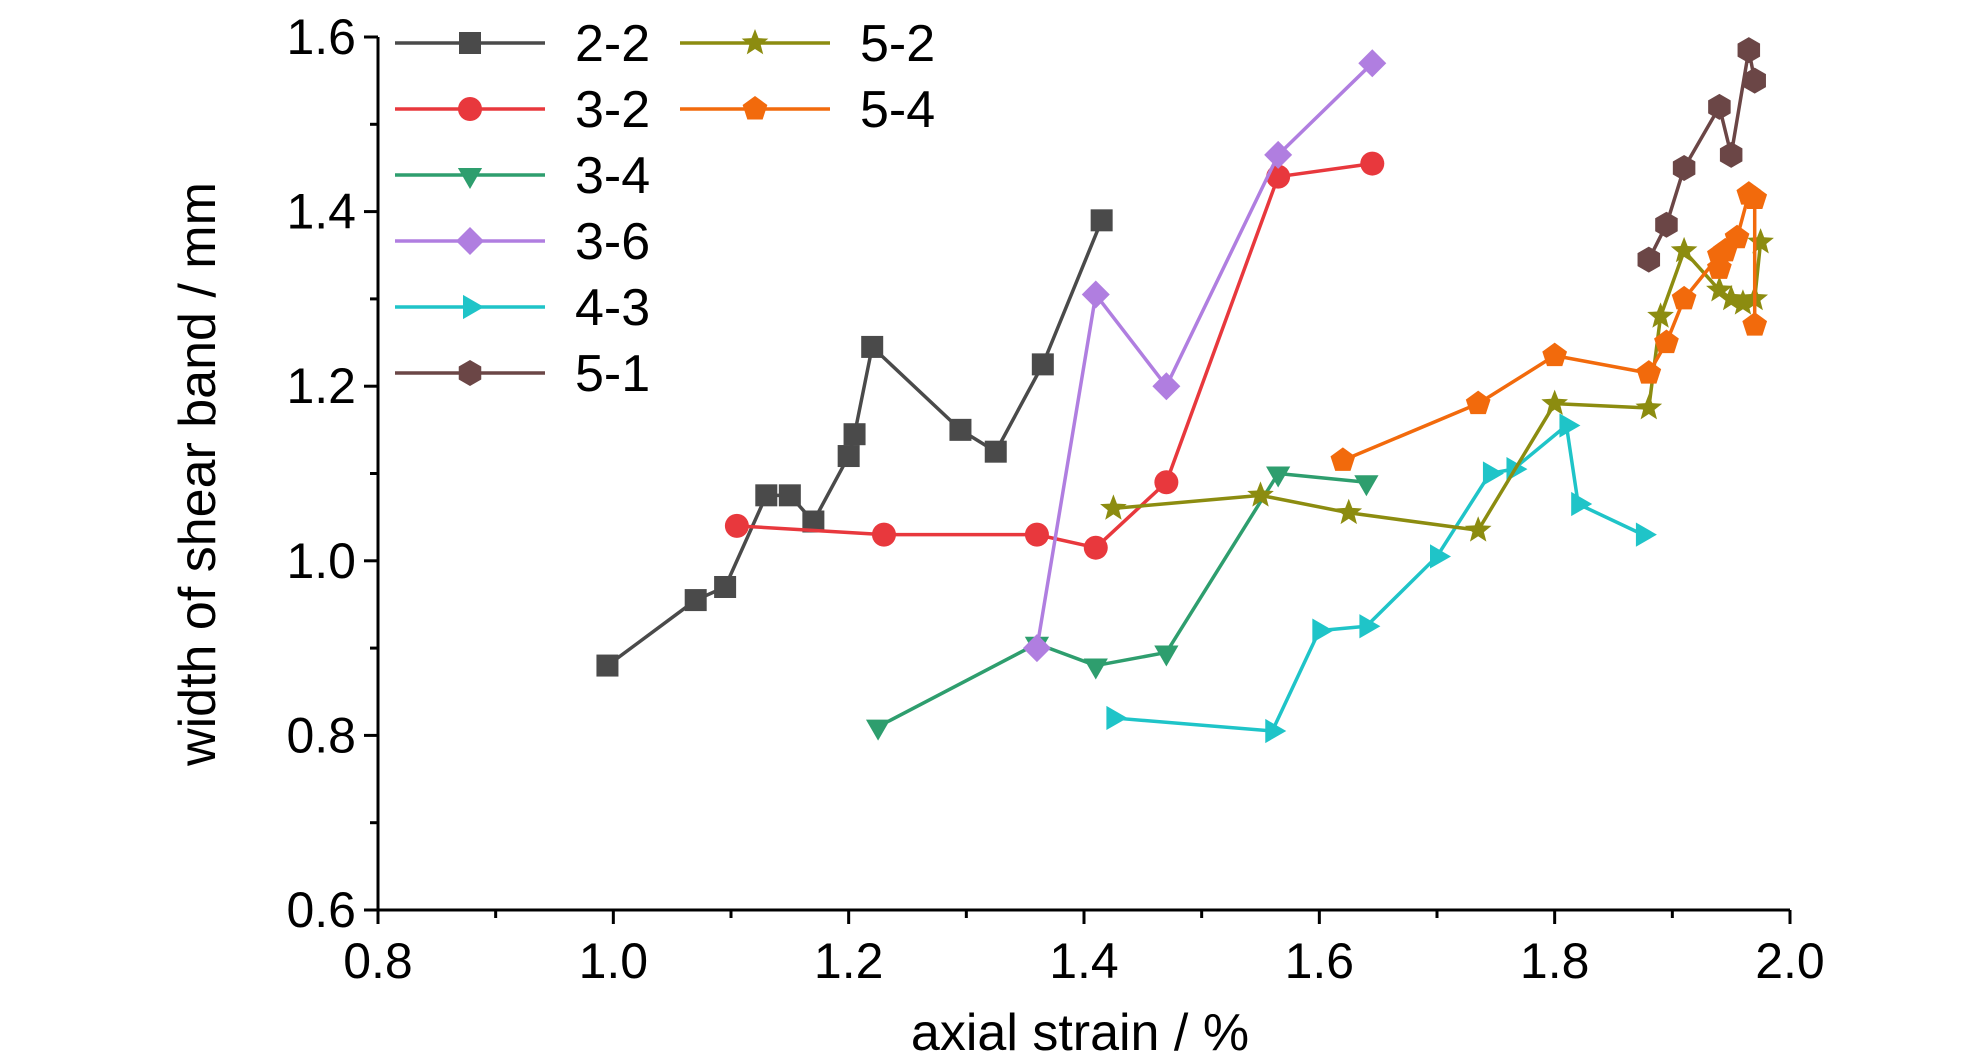 The width and height of the screenshot is (1984, 1063). Describe the element at coordinates (522, 110) in the screenshot. I see `legend-item-3-2: 3-2` at that location.